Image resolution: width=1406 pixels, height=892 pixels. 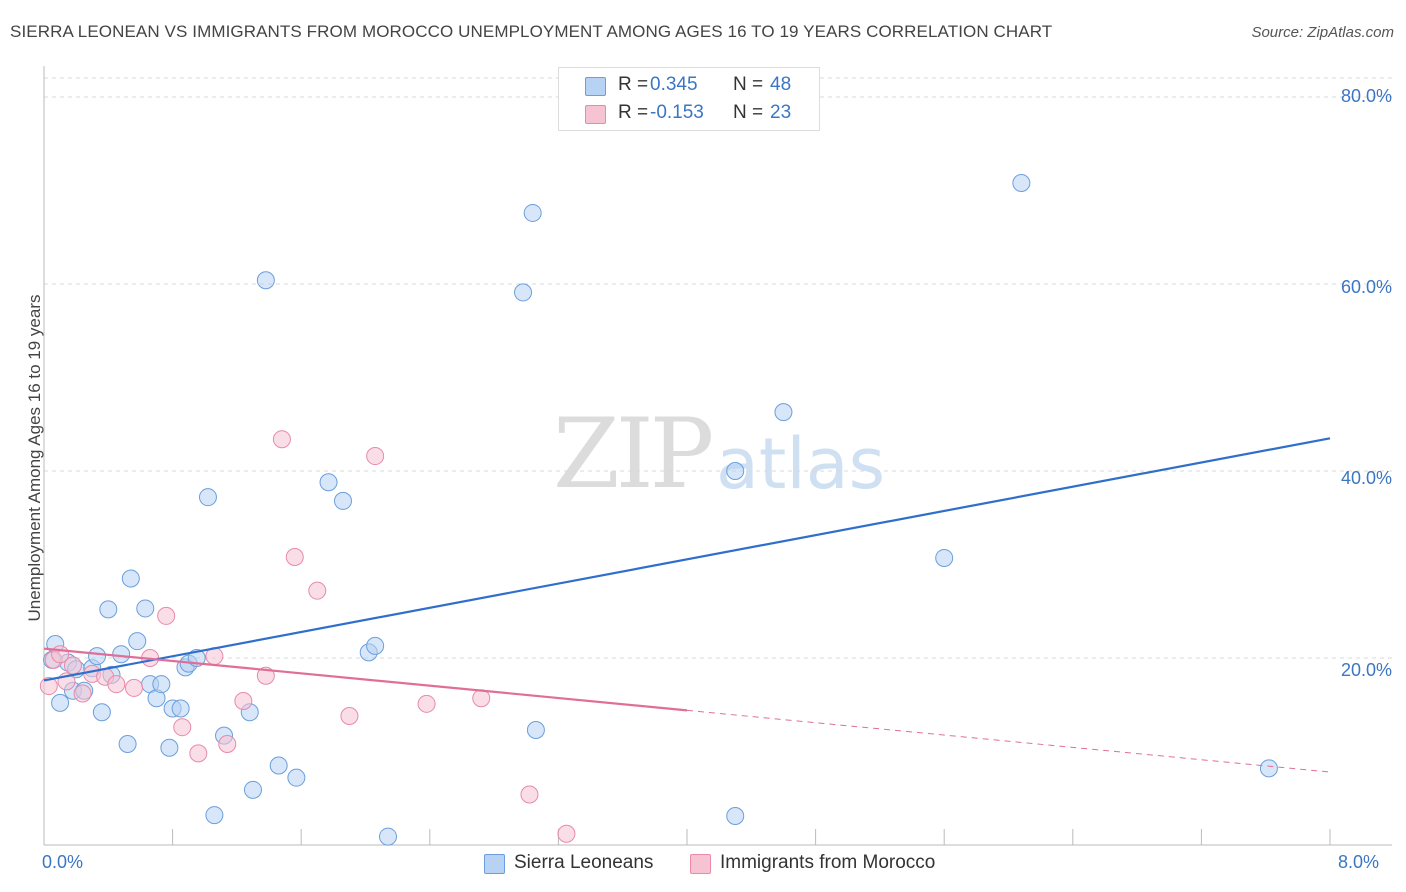 I want to click on source-label: Source: ZipAtlas.com, so click(x=1322, y=32).